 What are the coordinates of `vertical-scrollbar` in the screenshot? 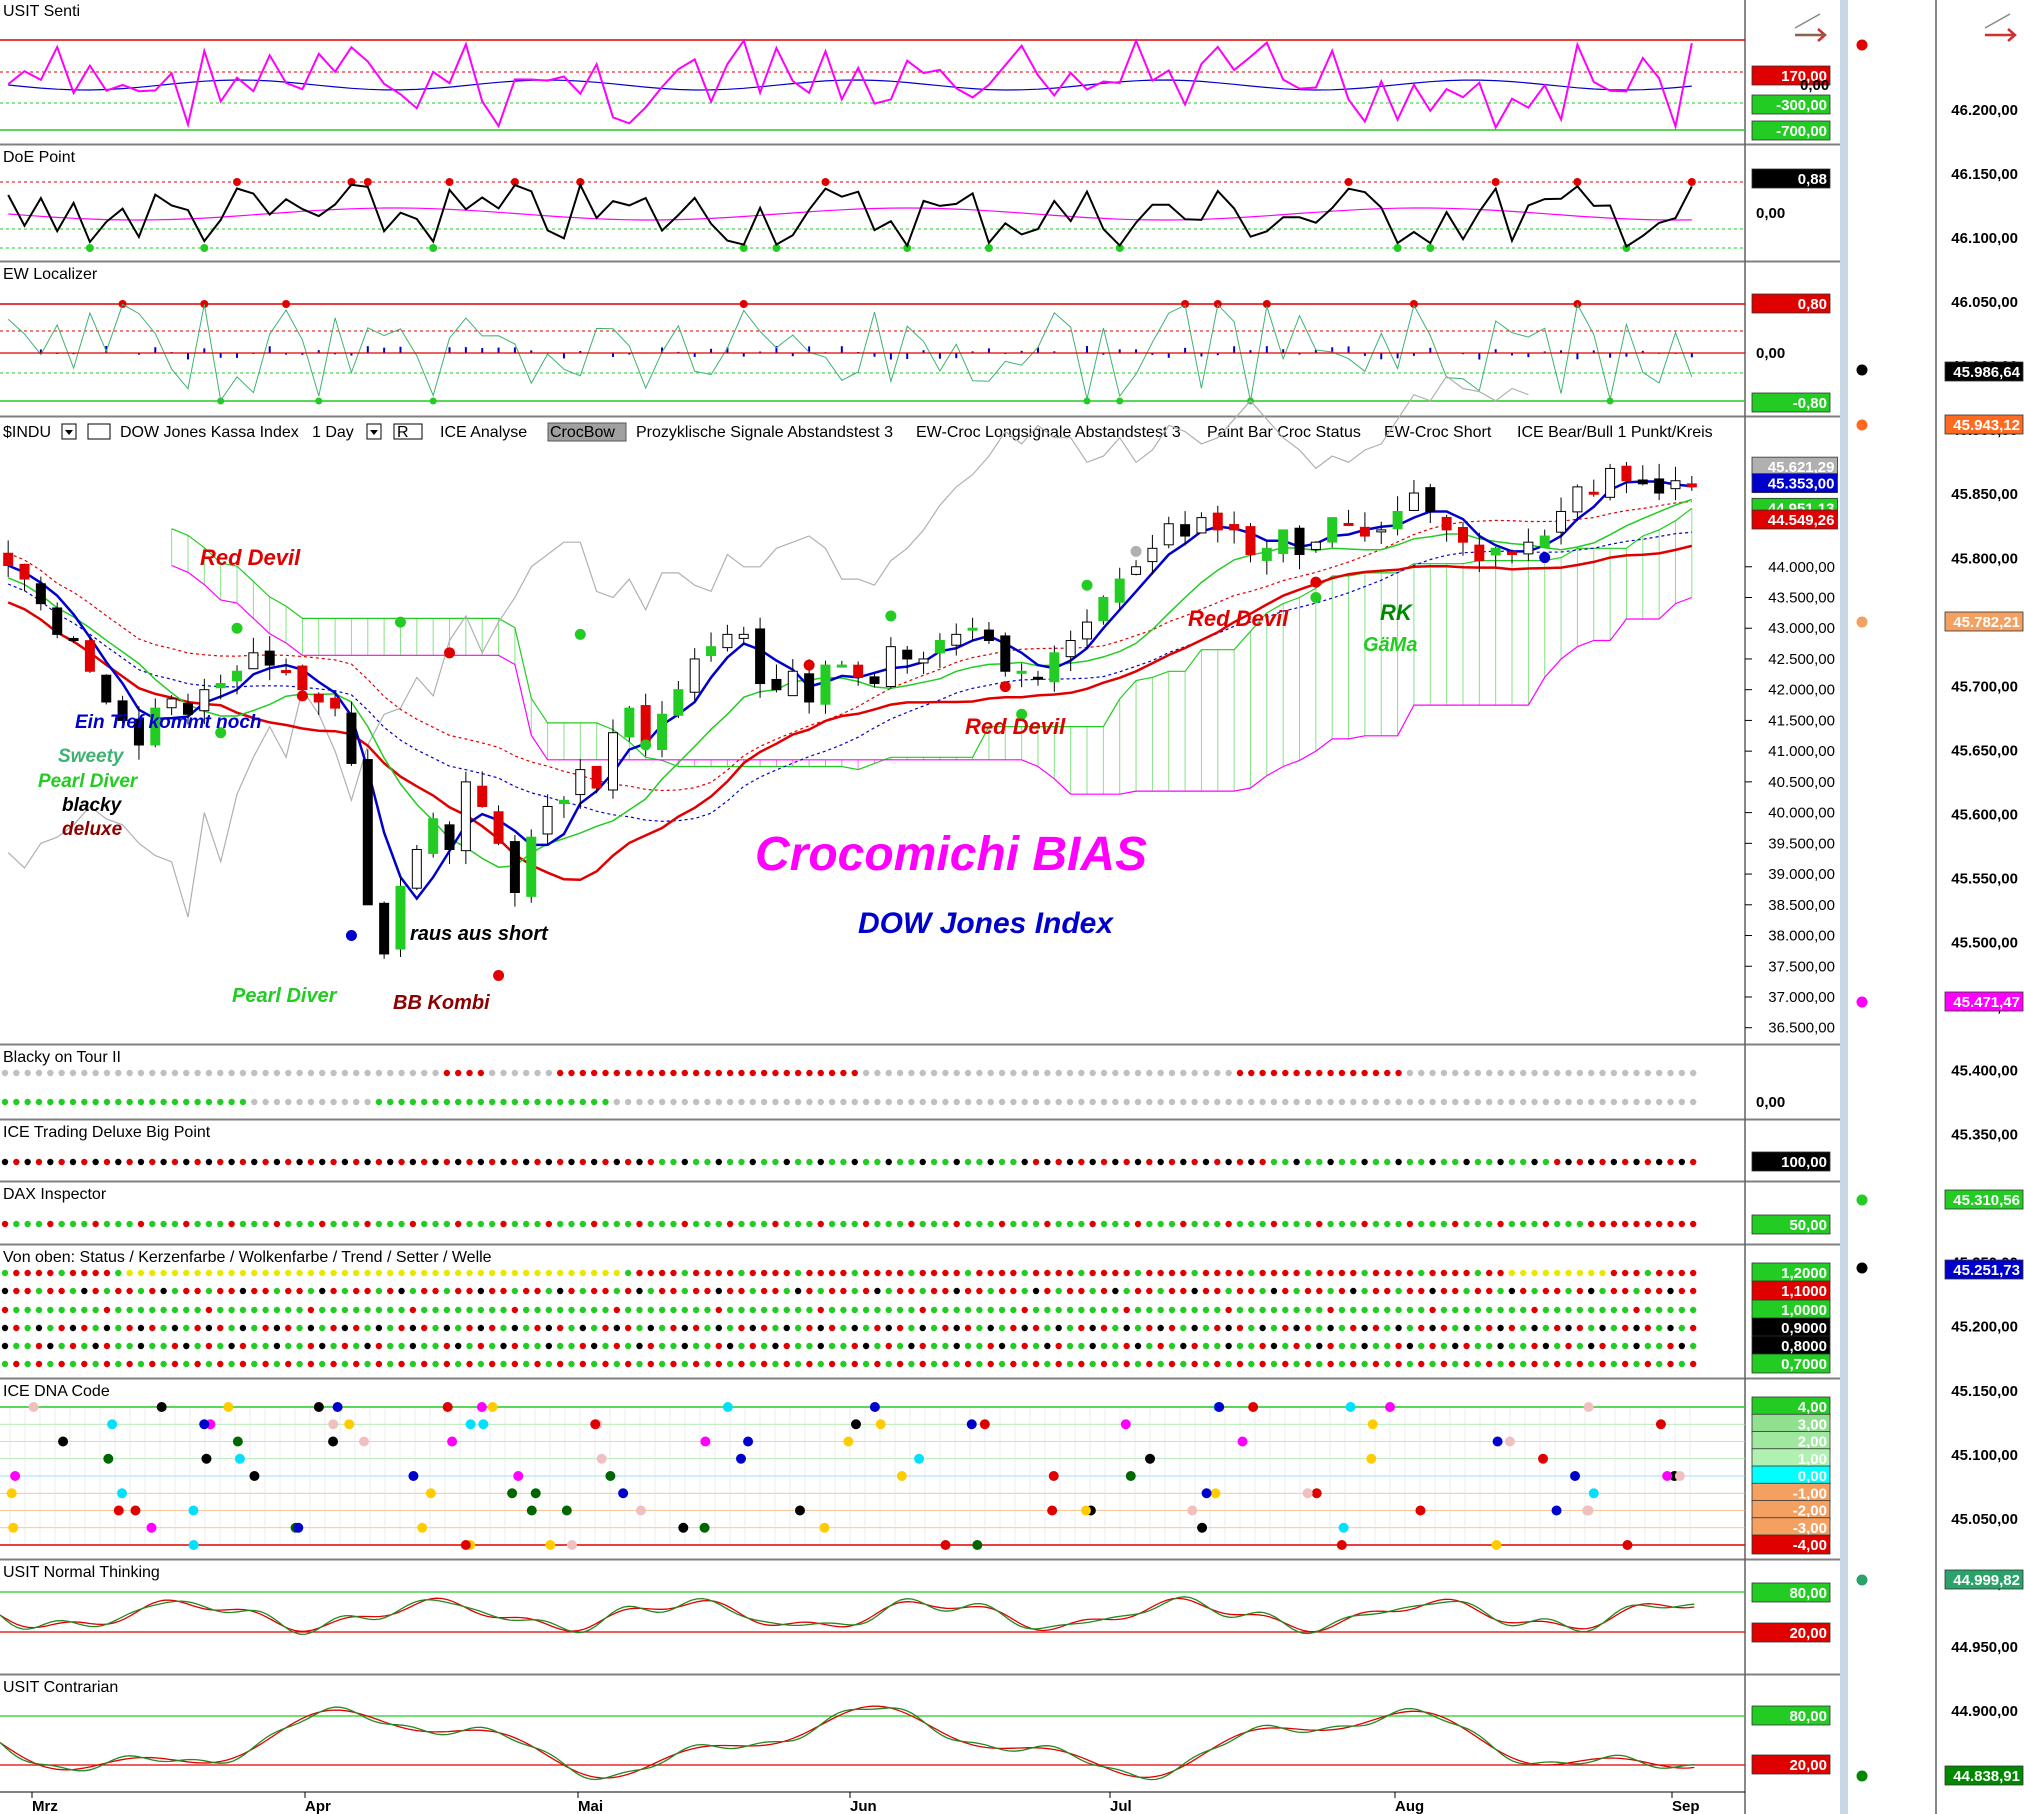 It's located at (1844, 907).